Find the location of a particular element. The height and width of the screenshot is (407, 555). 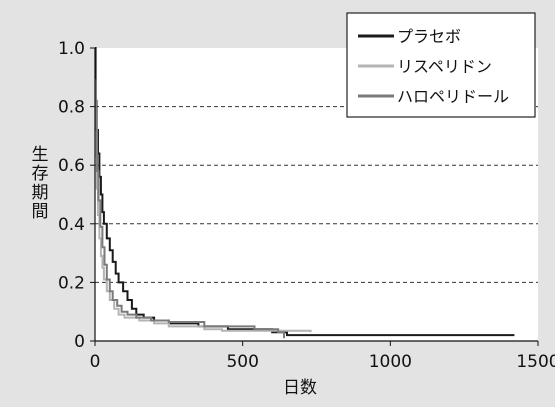

y-tick-label: 0.8 is located at coordinates (71, 108).